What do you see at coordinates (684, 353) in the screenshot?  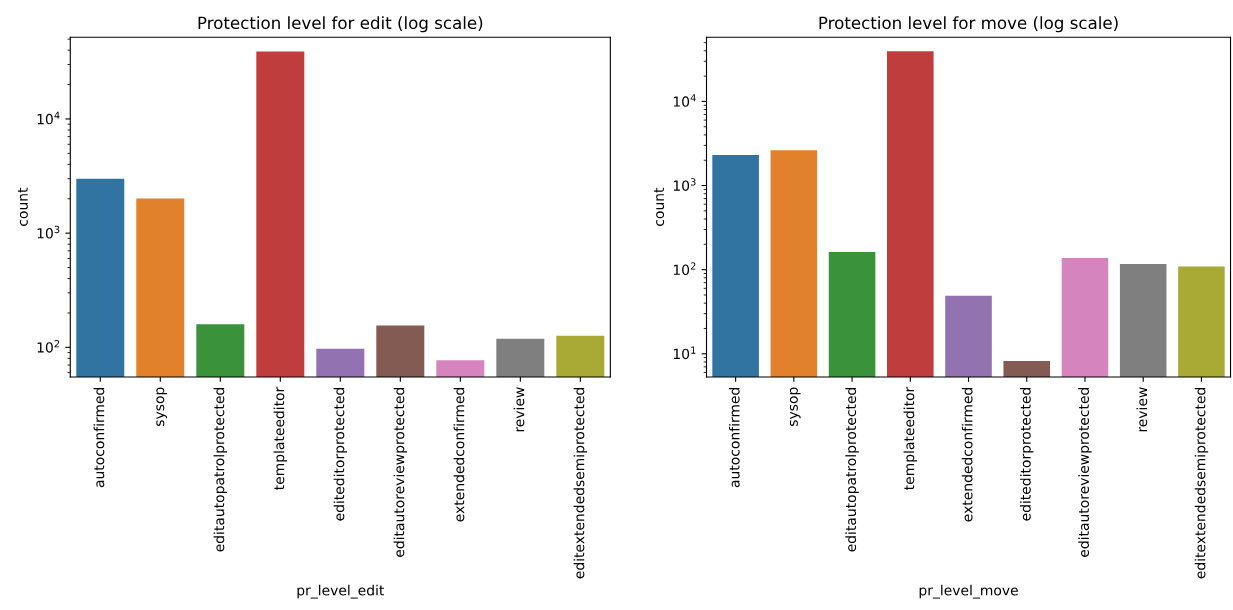 I see `y-tick-label: 10$^{1}$` at bounding box center [684, 353].